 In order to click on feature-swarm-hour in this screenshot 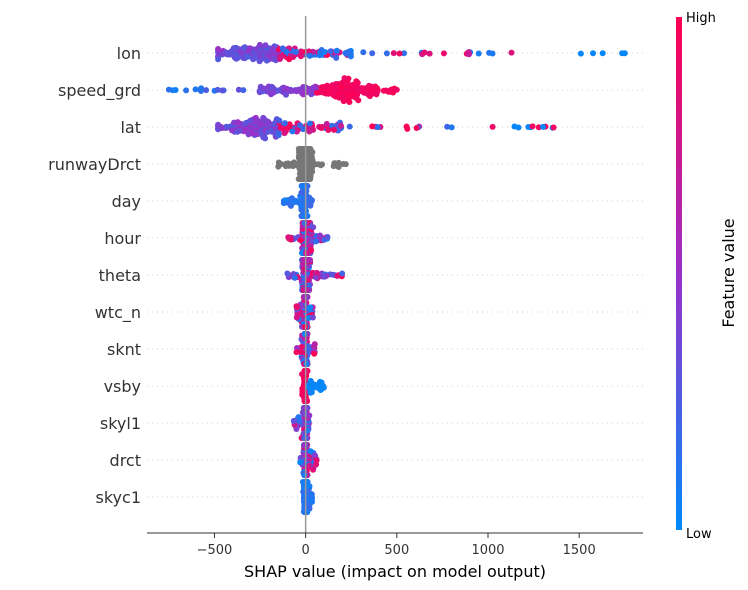, I will do `click(308, 238)`.